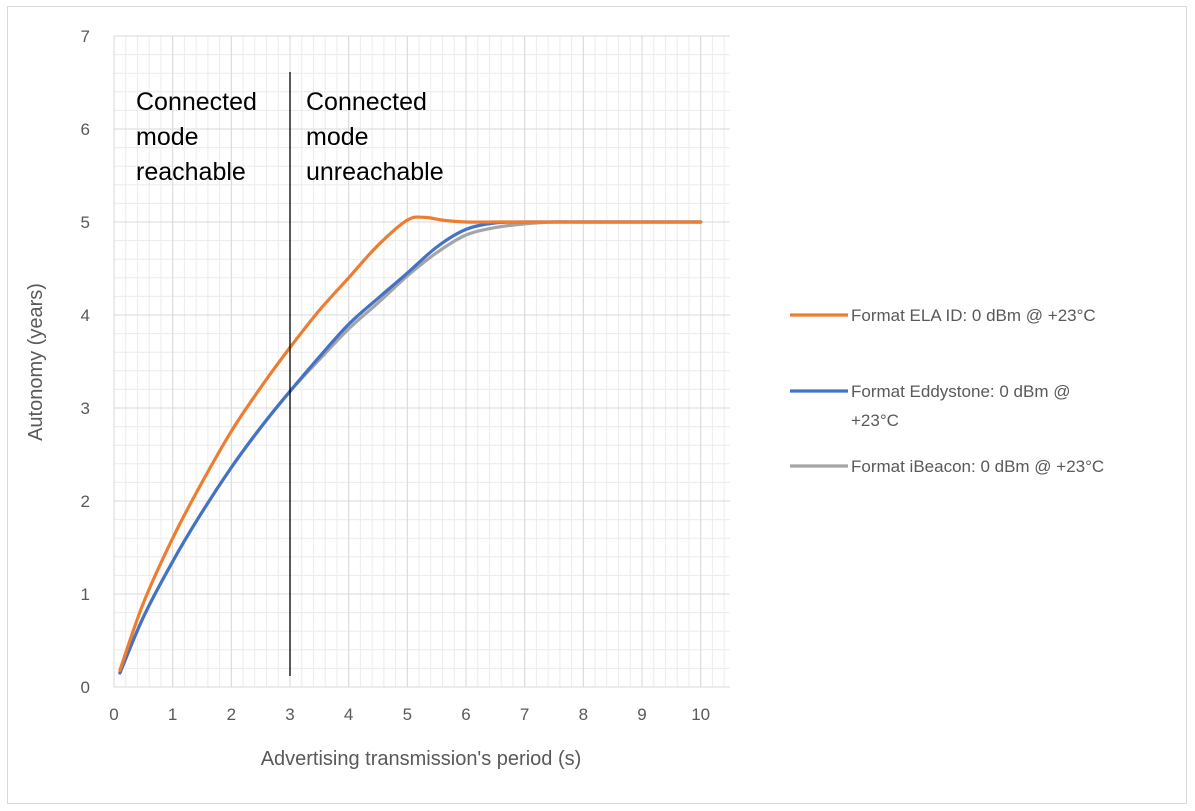 The width and height of the screenshot is (1195, 811). I want to click on y-tick-label: 5, so click(85, 222).